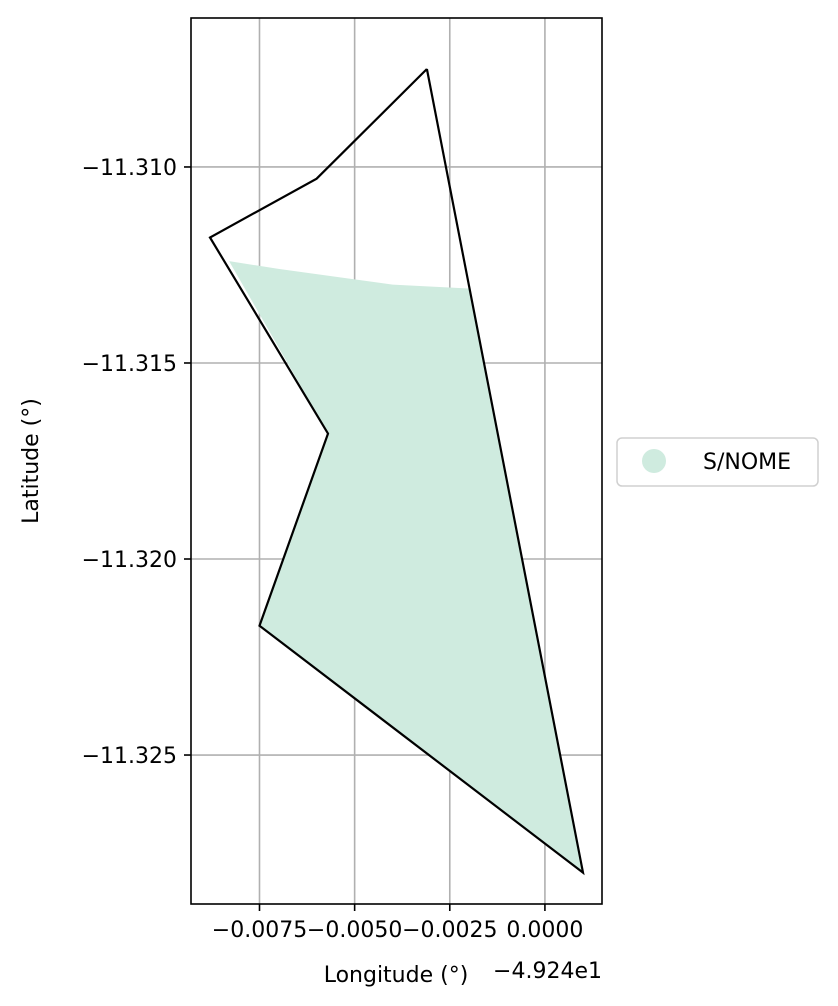 The image size is (838, 1006). What do you see at coordinates (654, 461) in the screenshot?
I see `legend-swatch` at bounding box center [654, 461].